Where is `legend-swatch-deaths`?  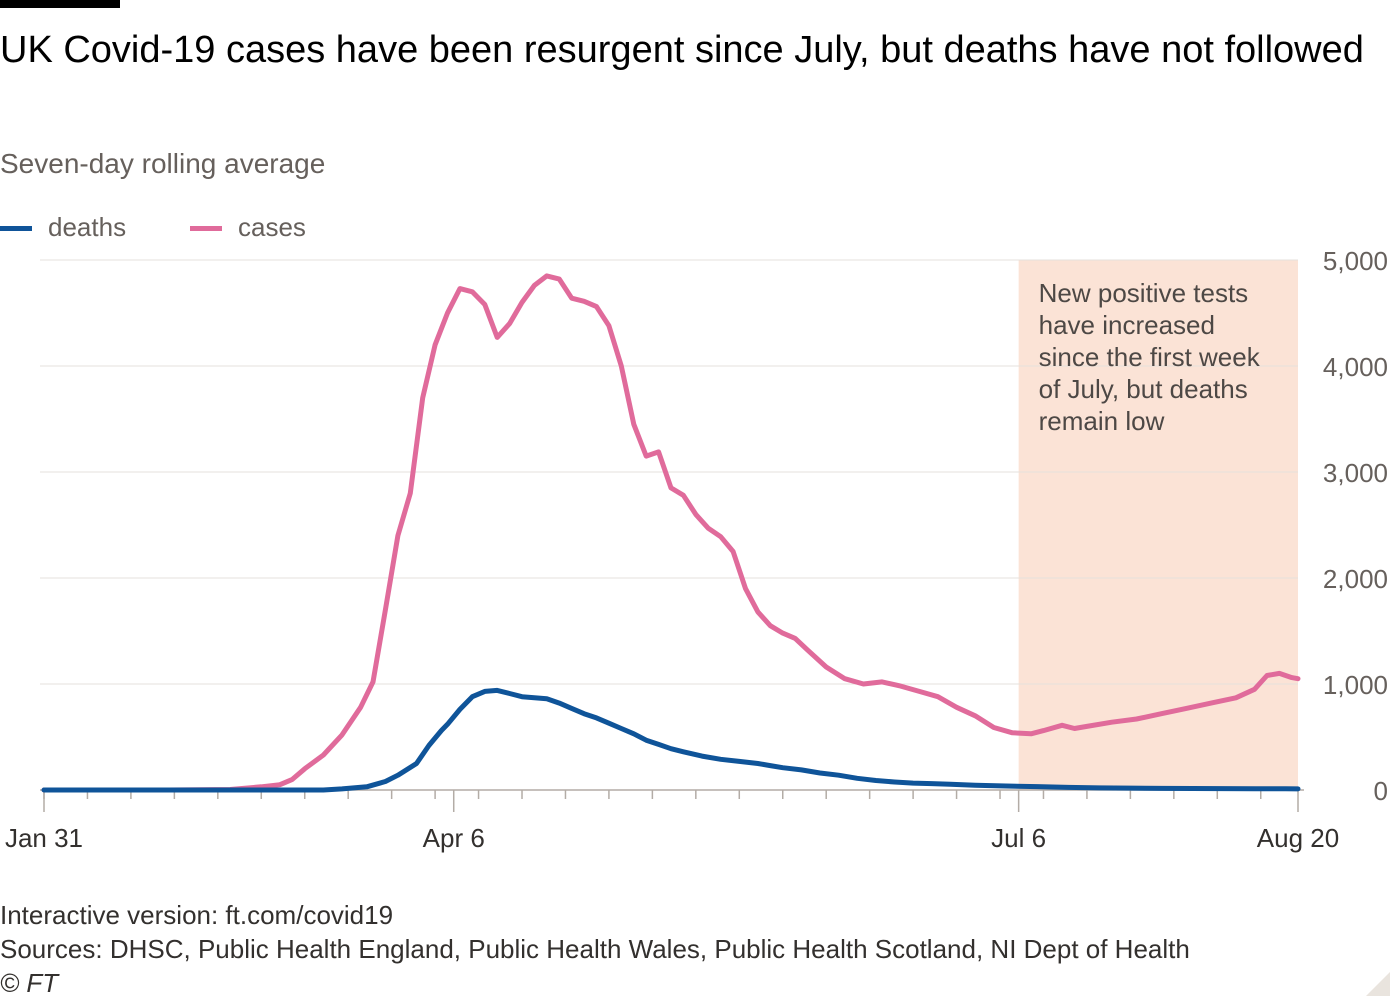
legend-swatch-deaths is located at coordinates (16, 228).